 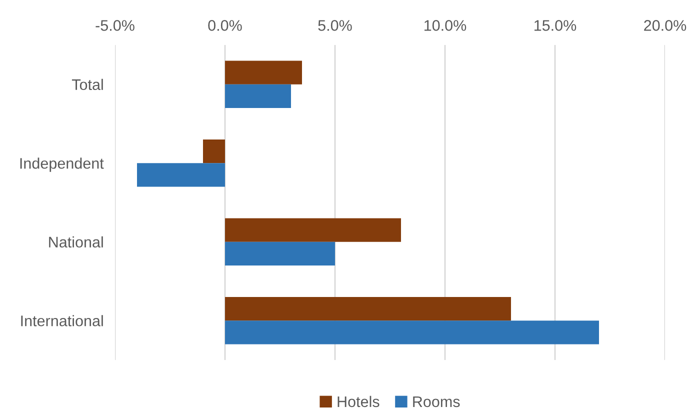 I want to click on legend-label: Rooms, so click(x=436, y=402).